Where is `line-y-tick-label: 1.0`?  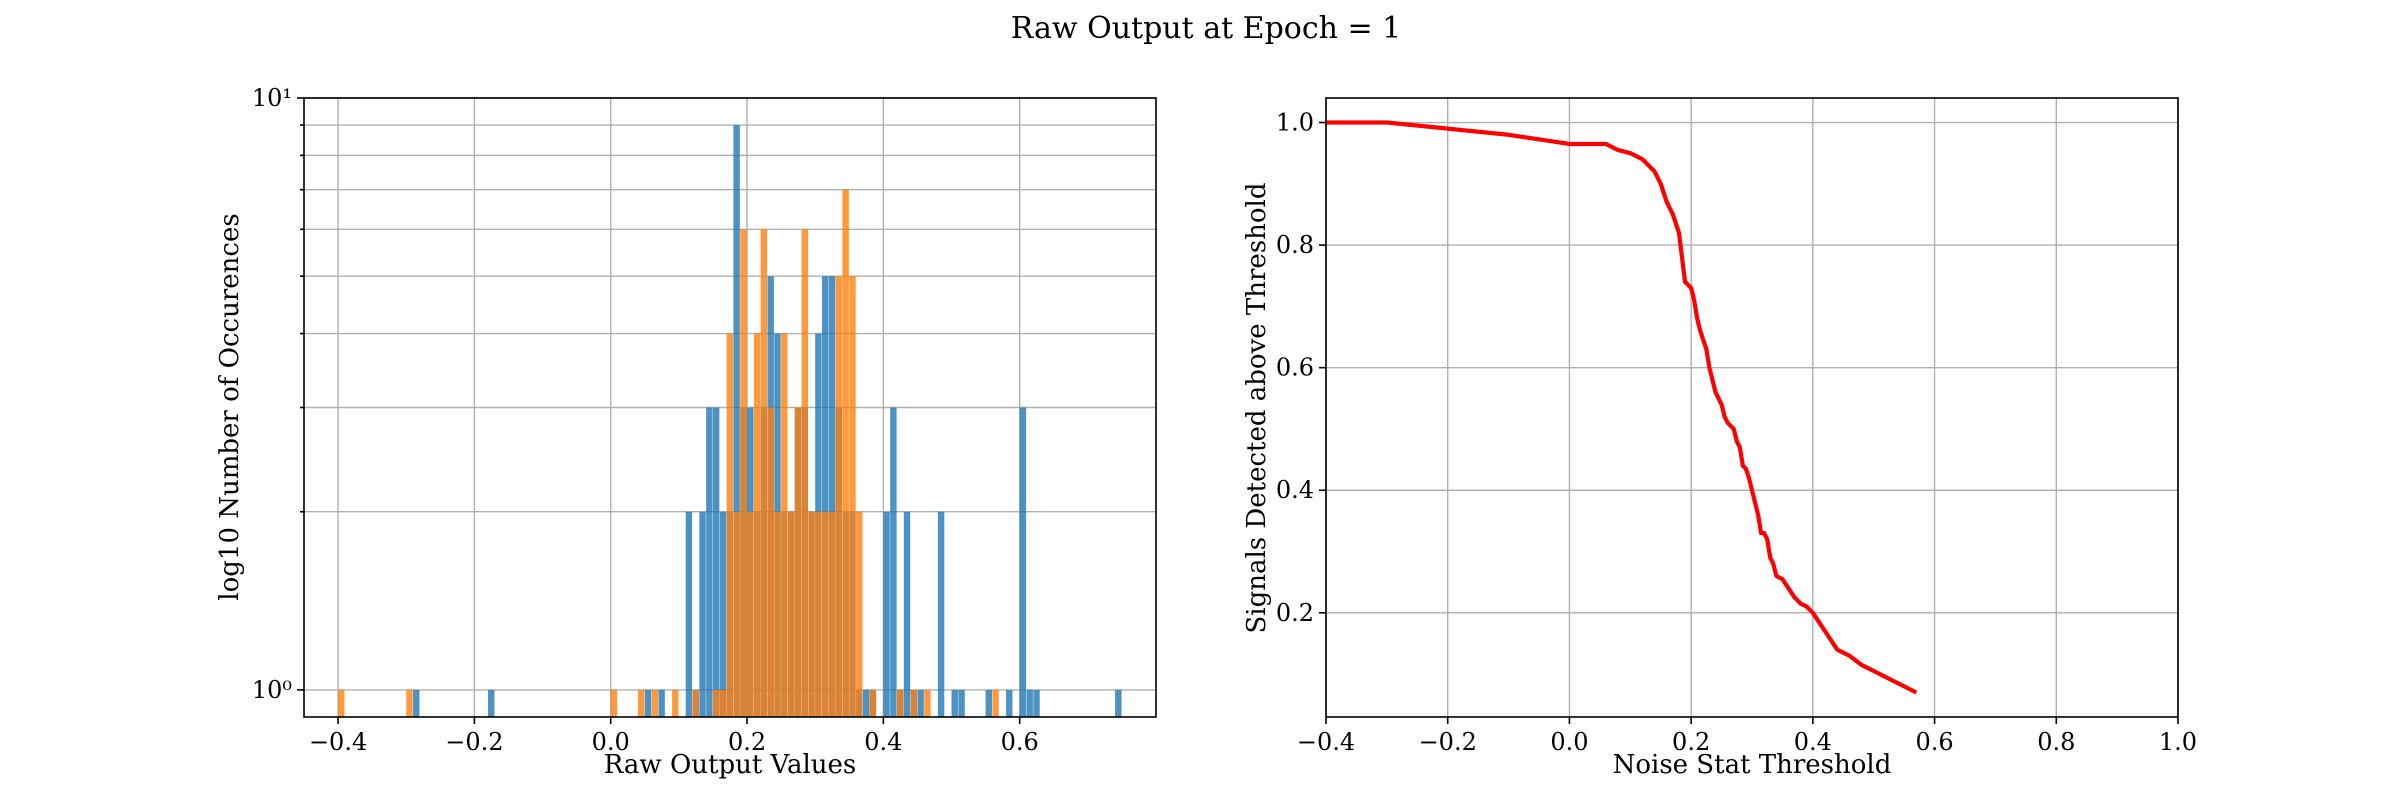 line-y-tick-label: 1.0 is located at coordinates (1295, 123).